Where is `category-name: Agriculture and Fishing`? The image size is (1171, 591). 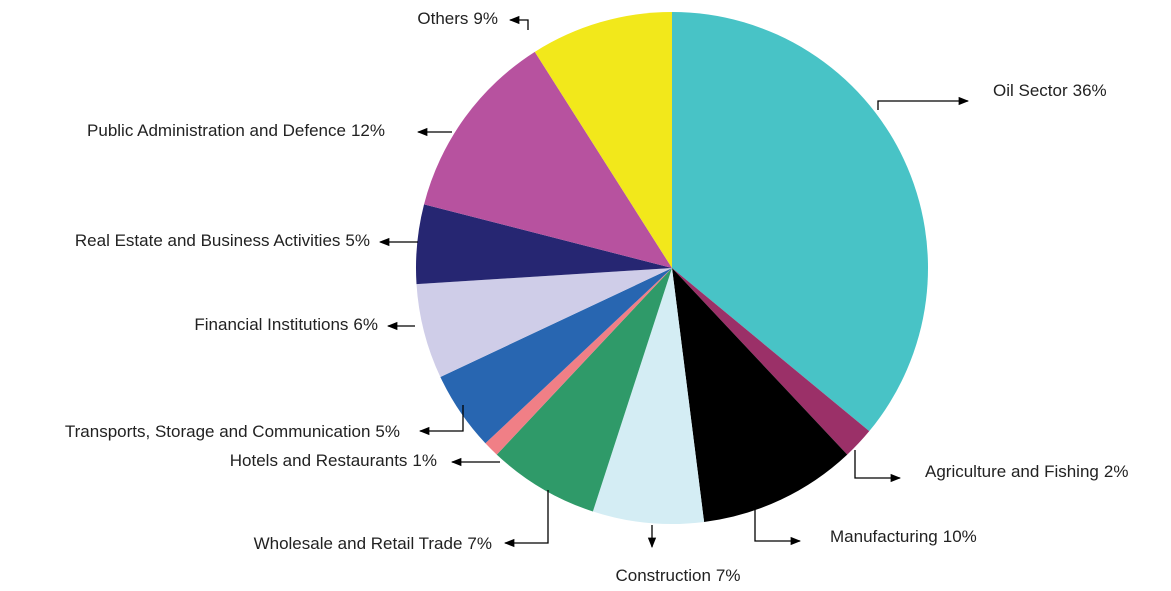
category-name: Agriculture and Fishing is located at coordinates (1012, 471).